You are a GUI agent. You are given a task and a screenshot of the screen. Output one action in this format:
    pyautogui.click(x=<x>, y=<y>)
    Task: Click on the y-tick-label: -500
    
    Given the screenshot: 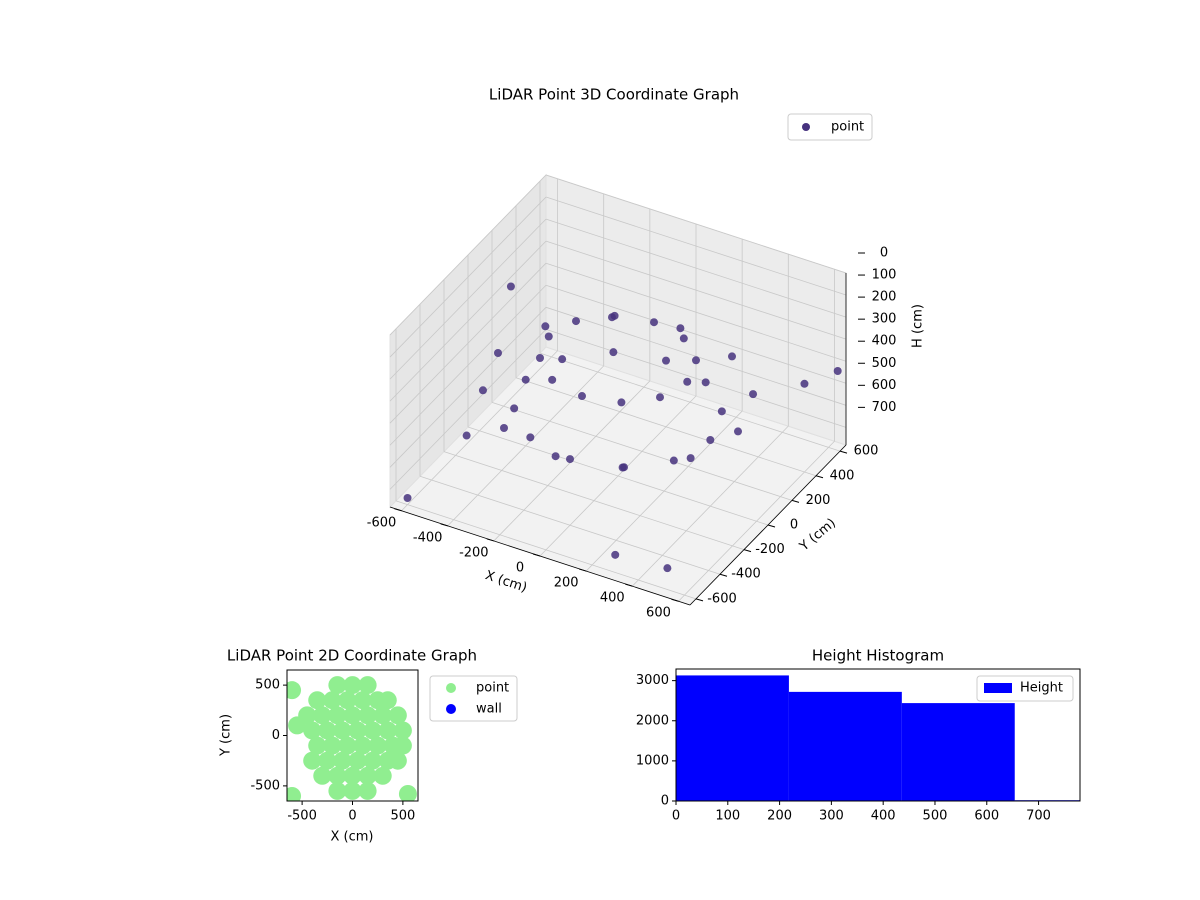 What is the action you would take?
    pyautogui.click(x=265, y=785)
    